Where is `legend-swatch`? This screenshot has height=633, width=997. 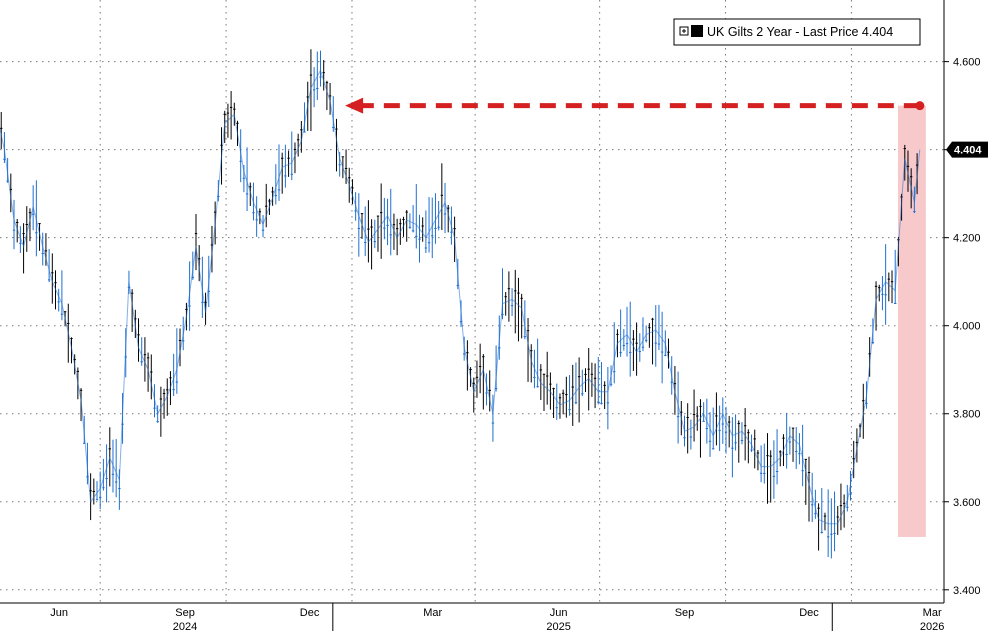 legend-swatch is located at coordinates (697, 31).